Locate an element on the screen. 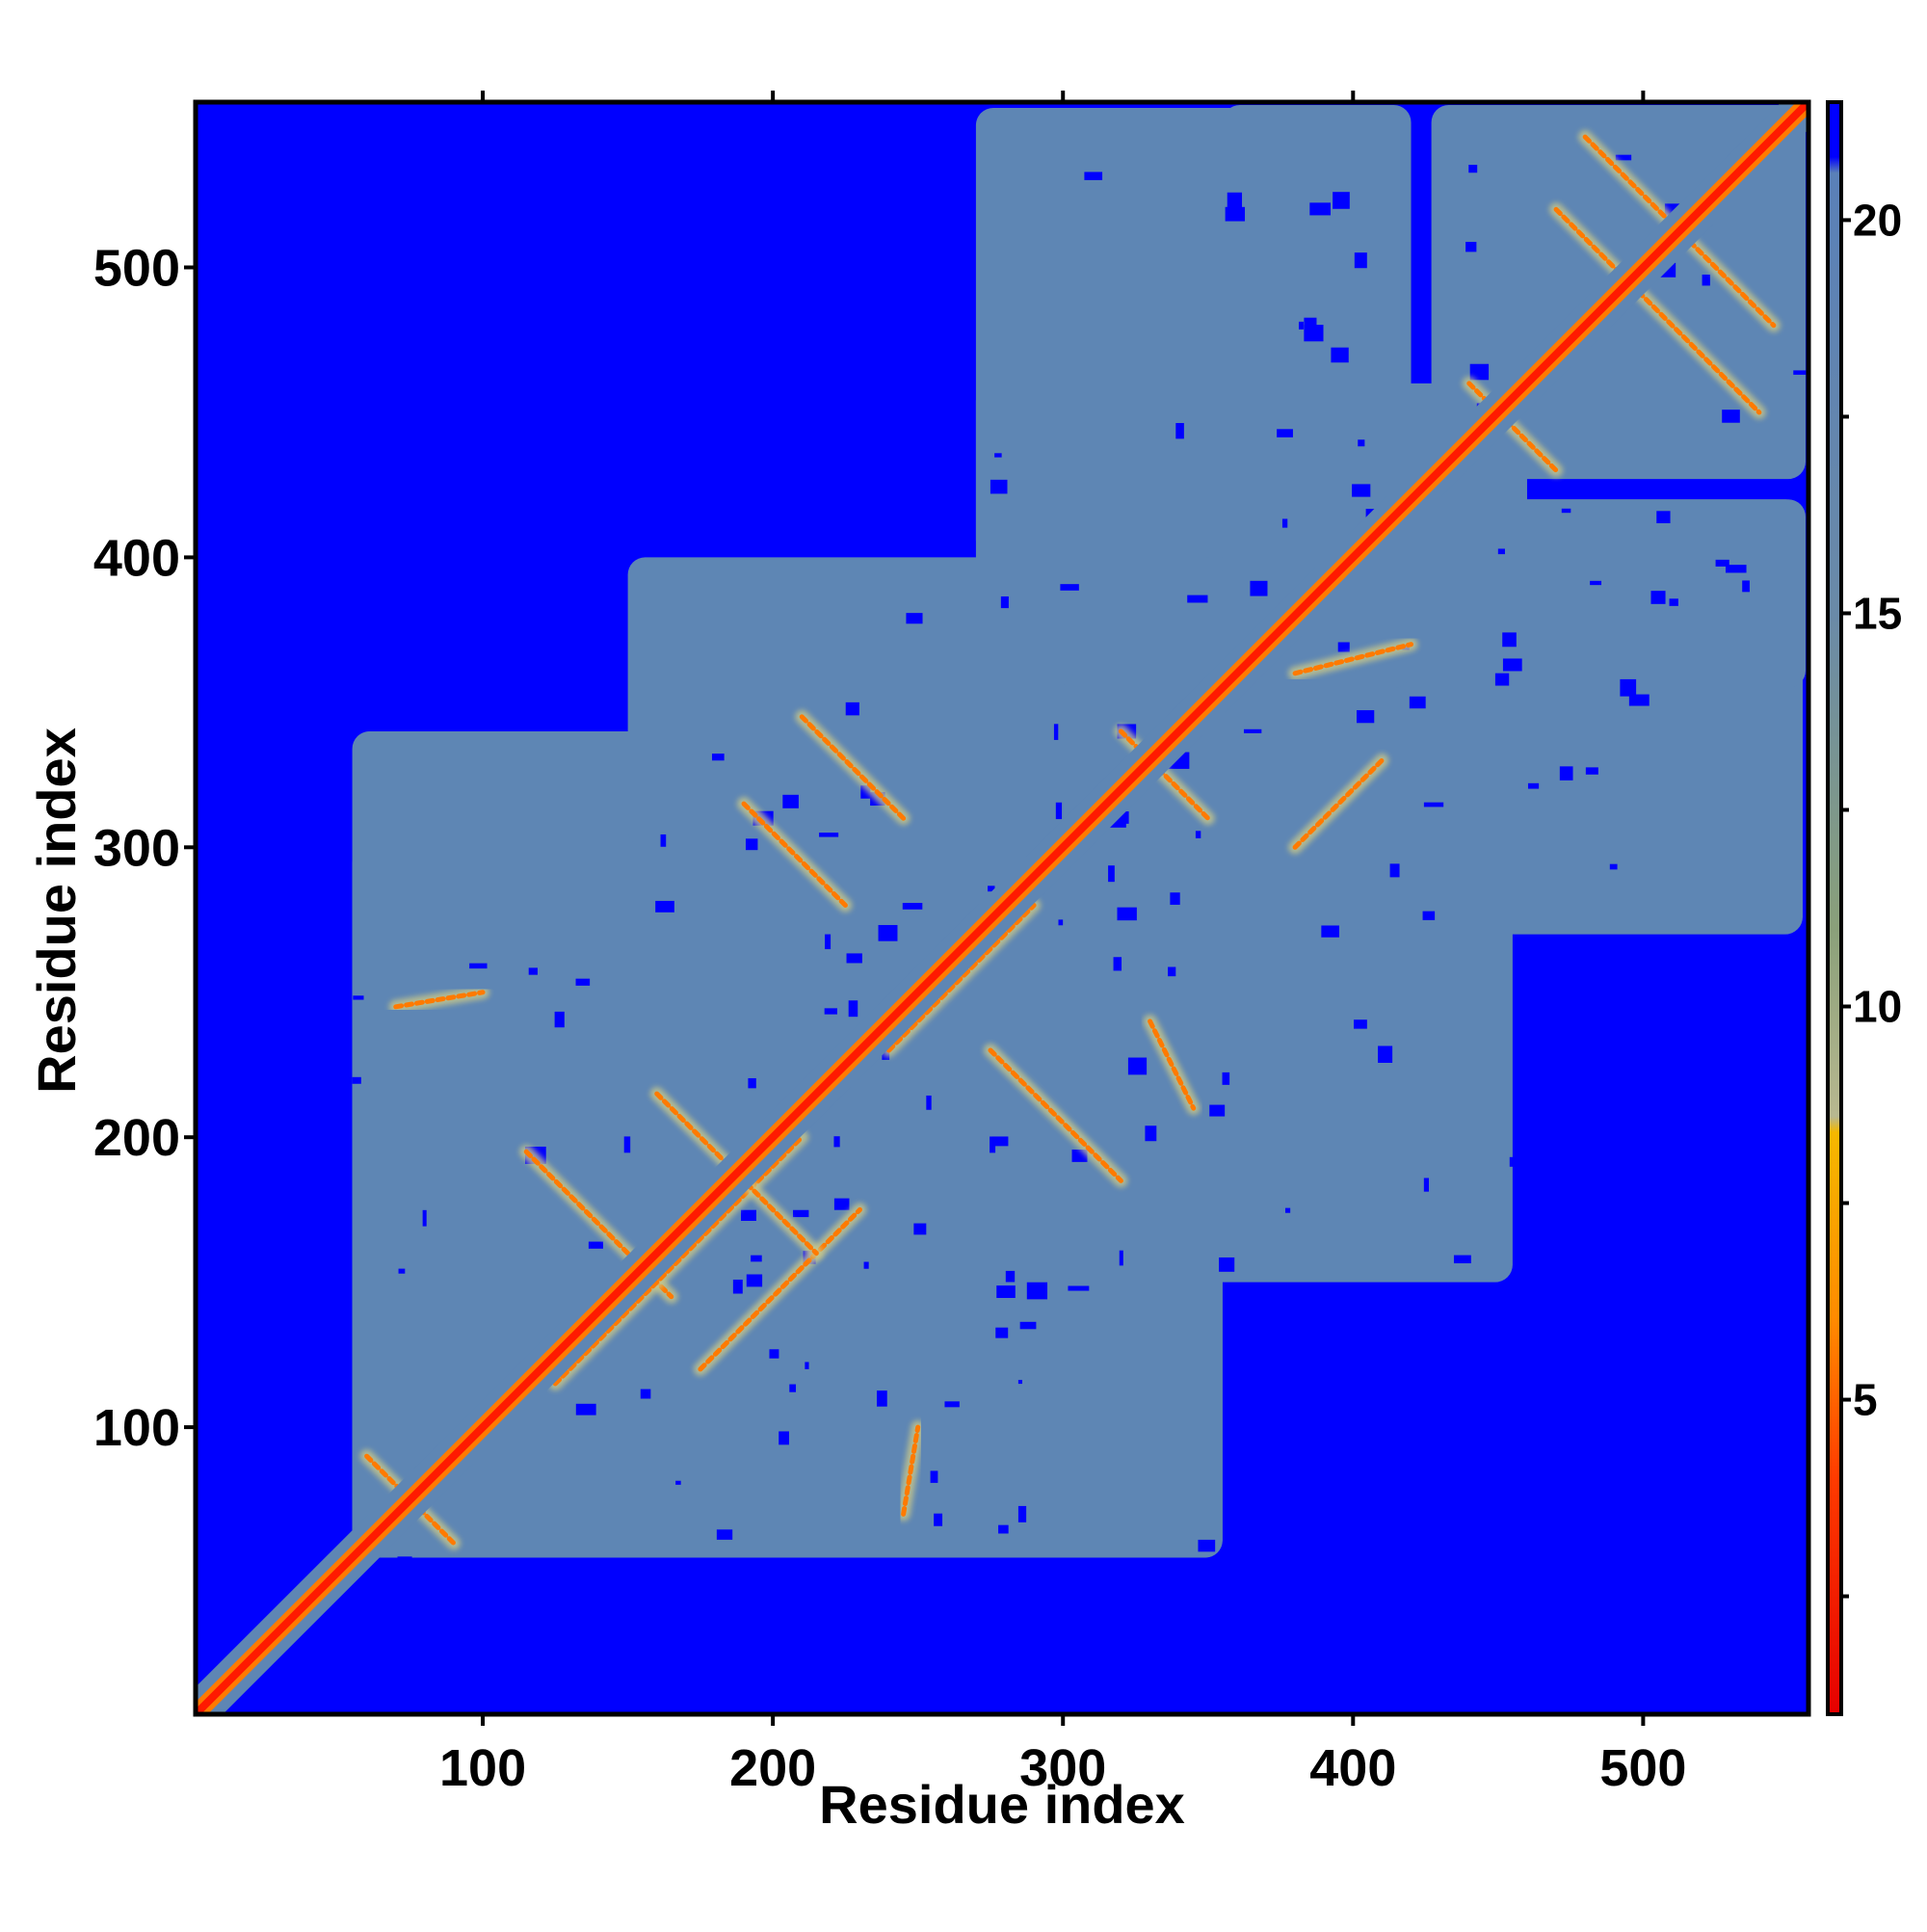 This screenshot has height=1932, width=1927. colorbar-gradient is located at coordinates (1835, 908).